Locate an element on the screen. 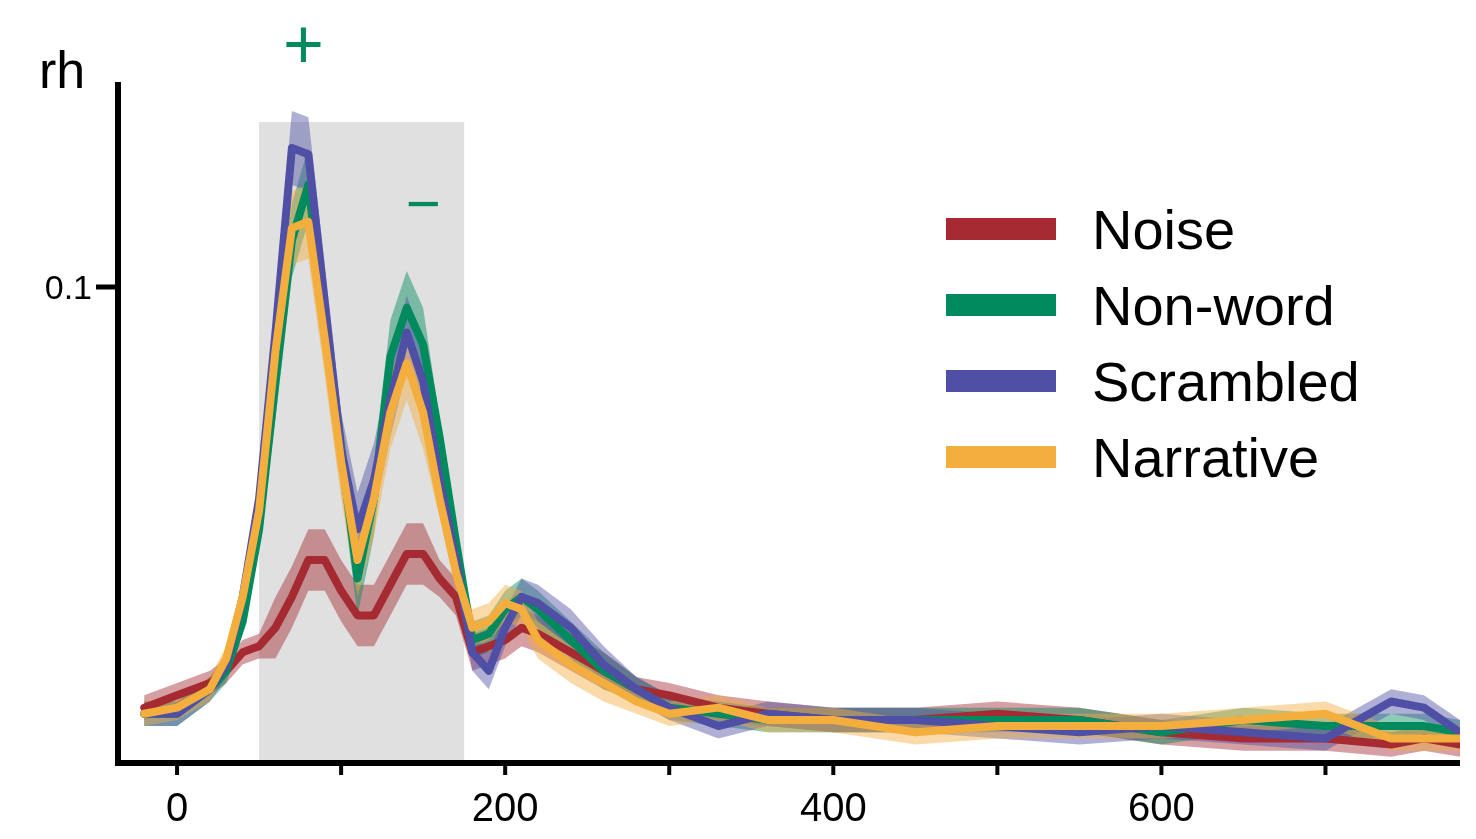 This screenshot has width=1476, height=839. legend-label: Scrambled is located at coordinates (1226, 381).